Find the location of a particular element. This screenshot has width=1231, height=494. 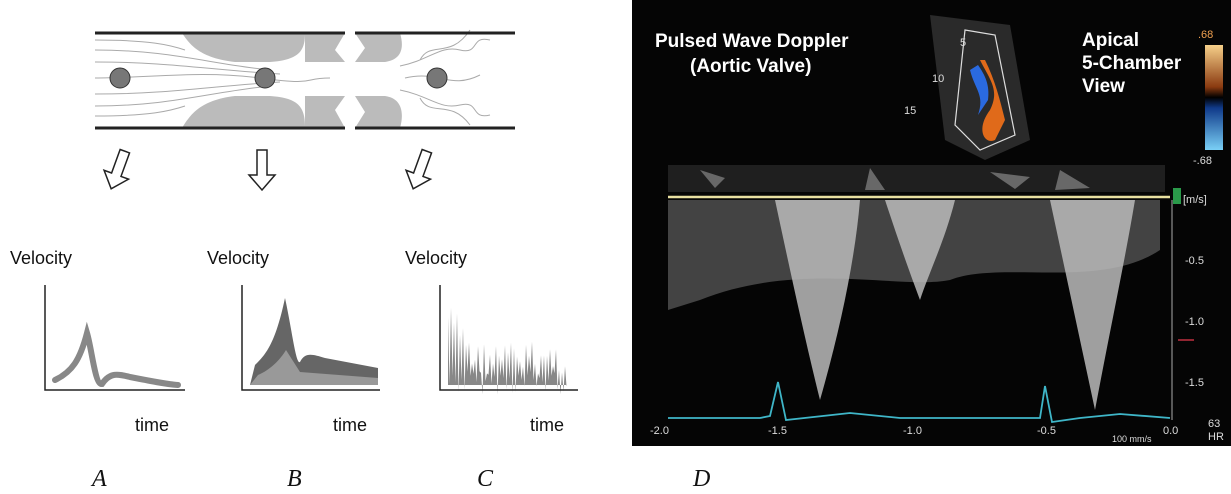

heart-rate: HR is located at coordinates (1216, 437).